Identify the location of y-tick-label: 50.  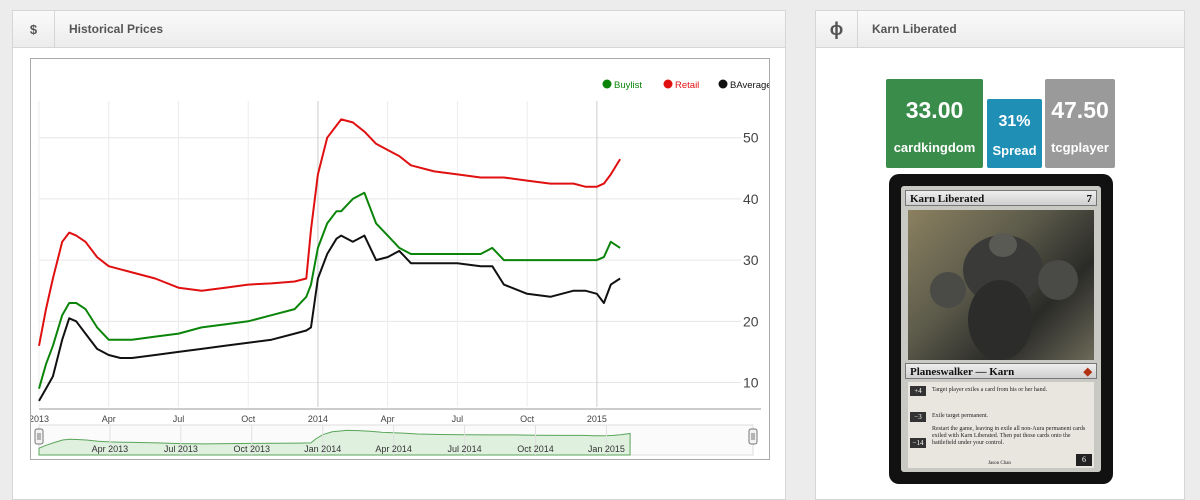
(751, 138).